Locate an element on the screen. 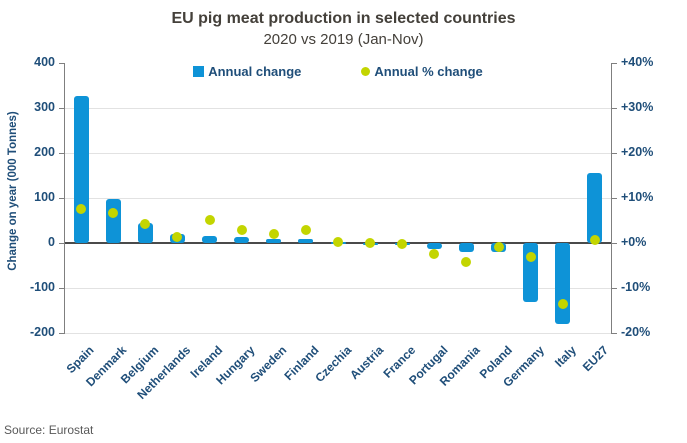 This screenshot has height=443, width=687. bar-denmark is located at coordinates (113, 221).